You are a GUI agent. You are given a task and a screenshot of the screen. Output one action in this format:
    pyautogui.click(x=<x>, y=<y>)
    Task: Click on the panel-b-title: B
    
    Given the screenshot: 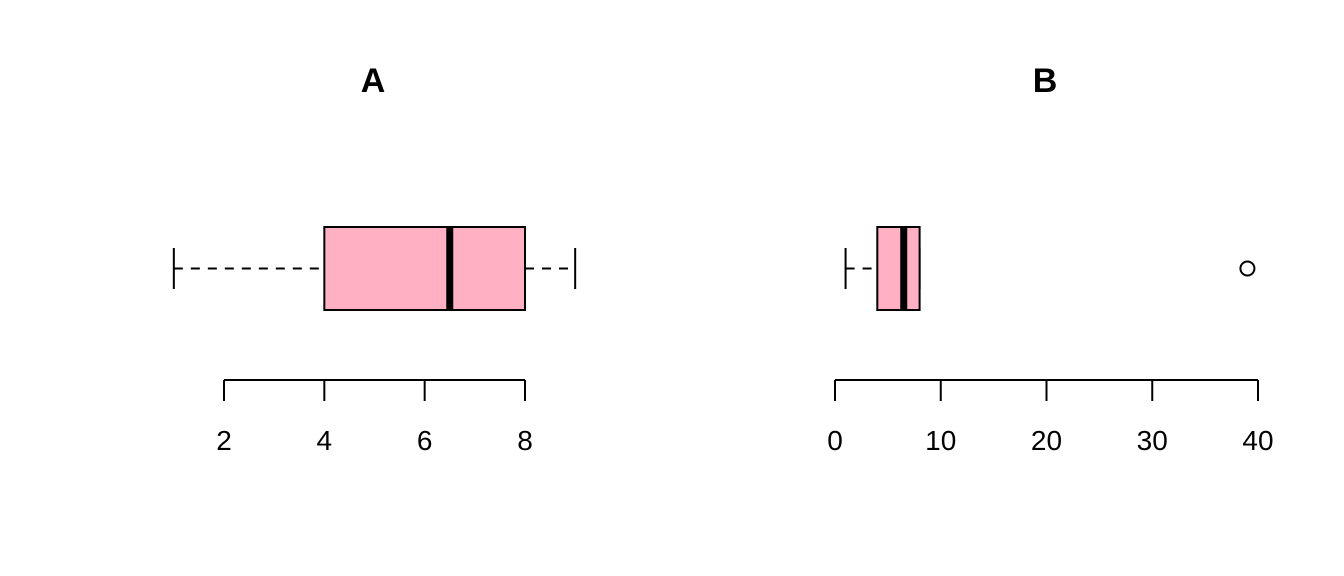 What is the action you would take?
    pyautogui.click(x=1045, y=81)
    